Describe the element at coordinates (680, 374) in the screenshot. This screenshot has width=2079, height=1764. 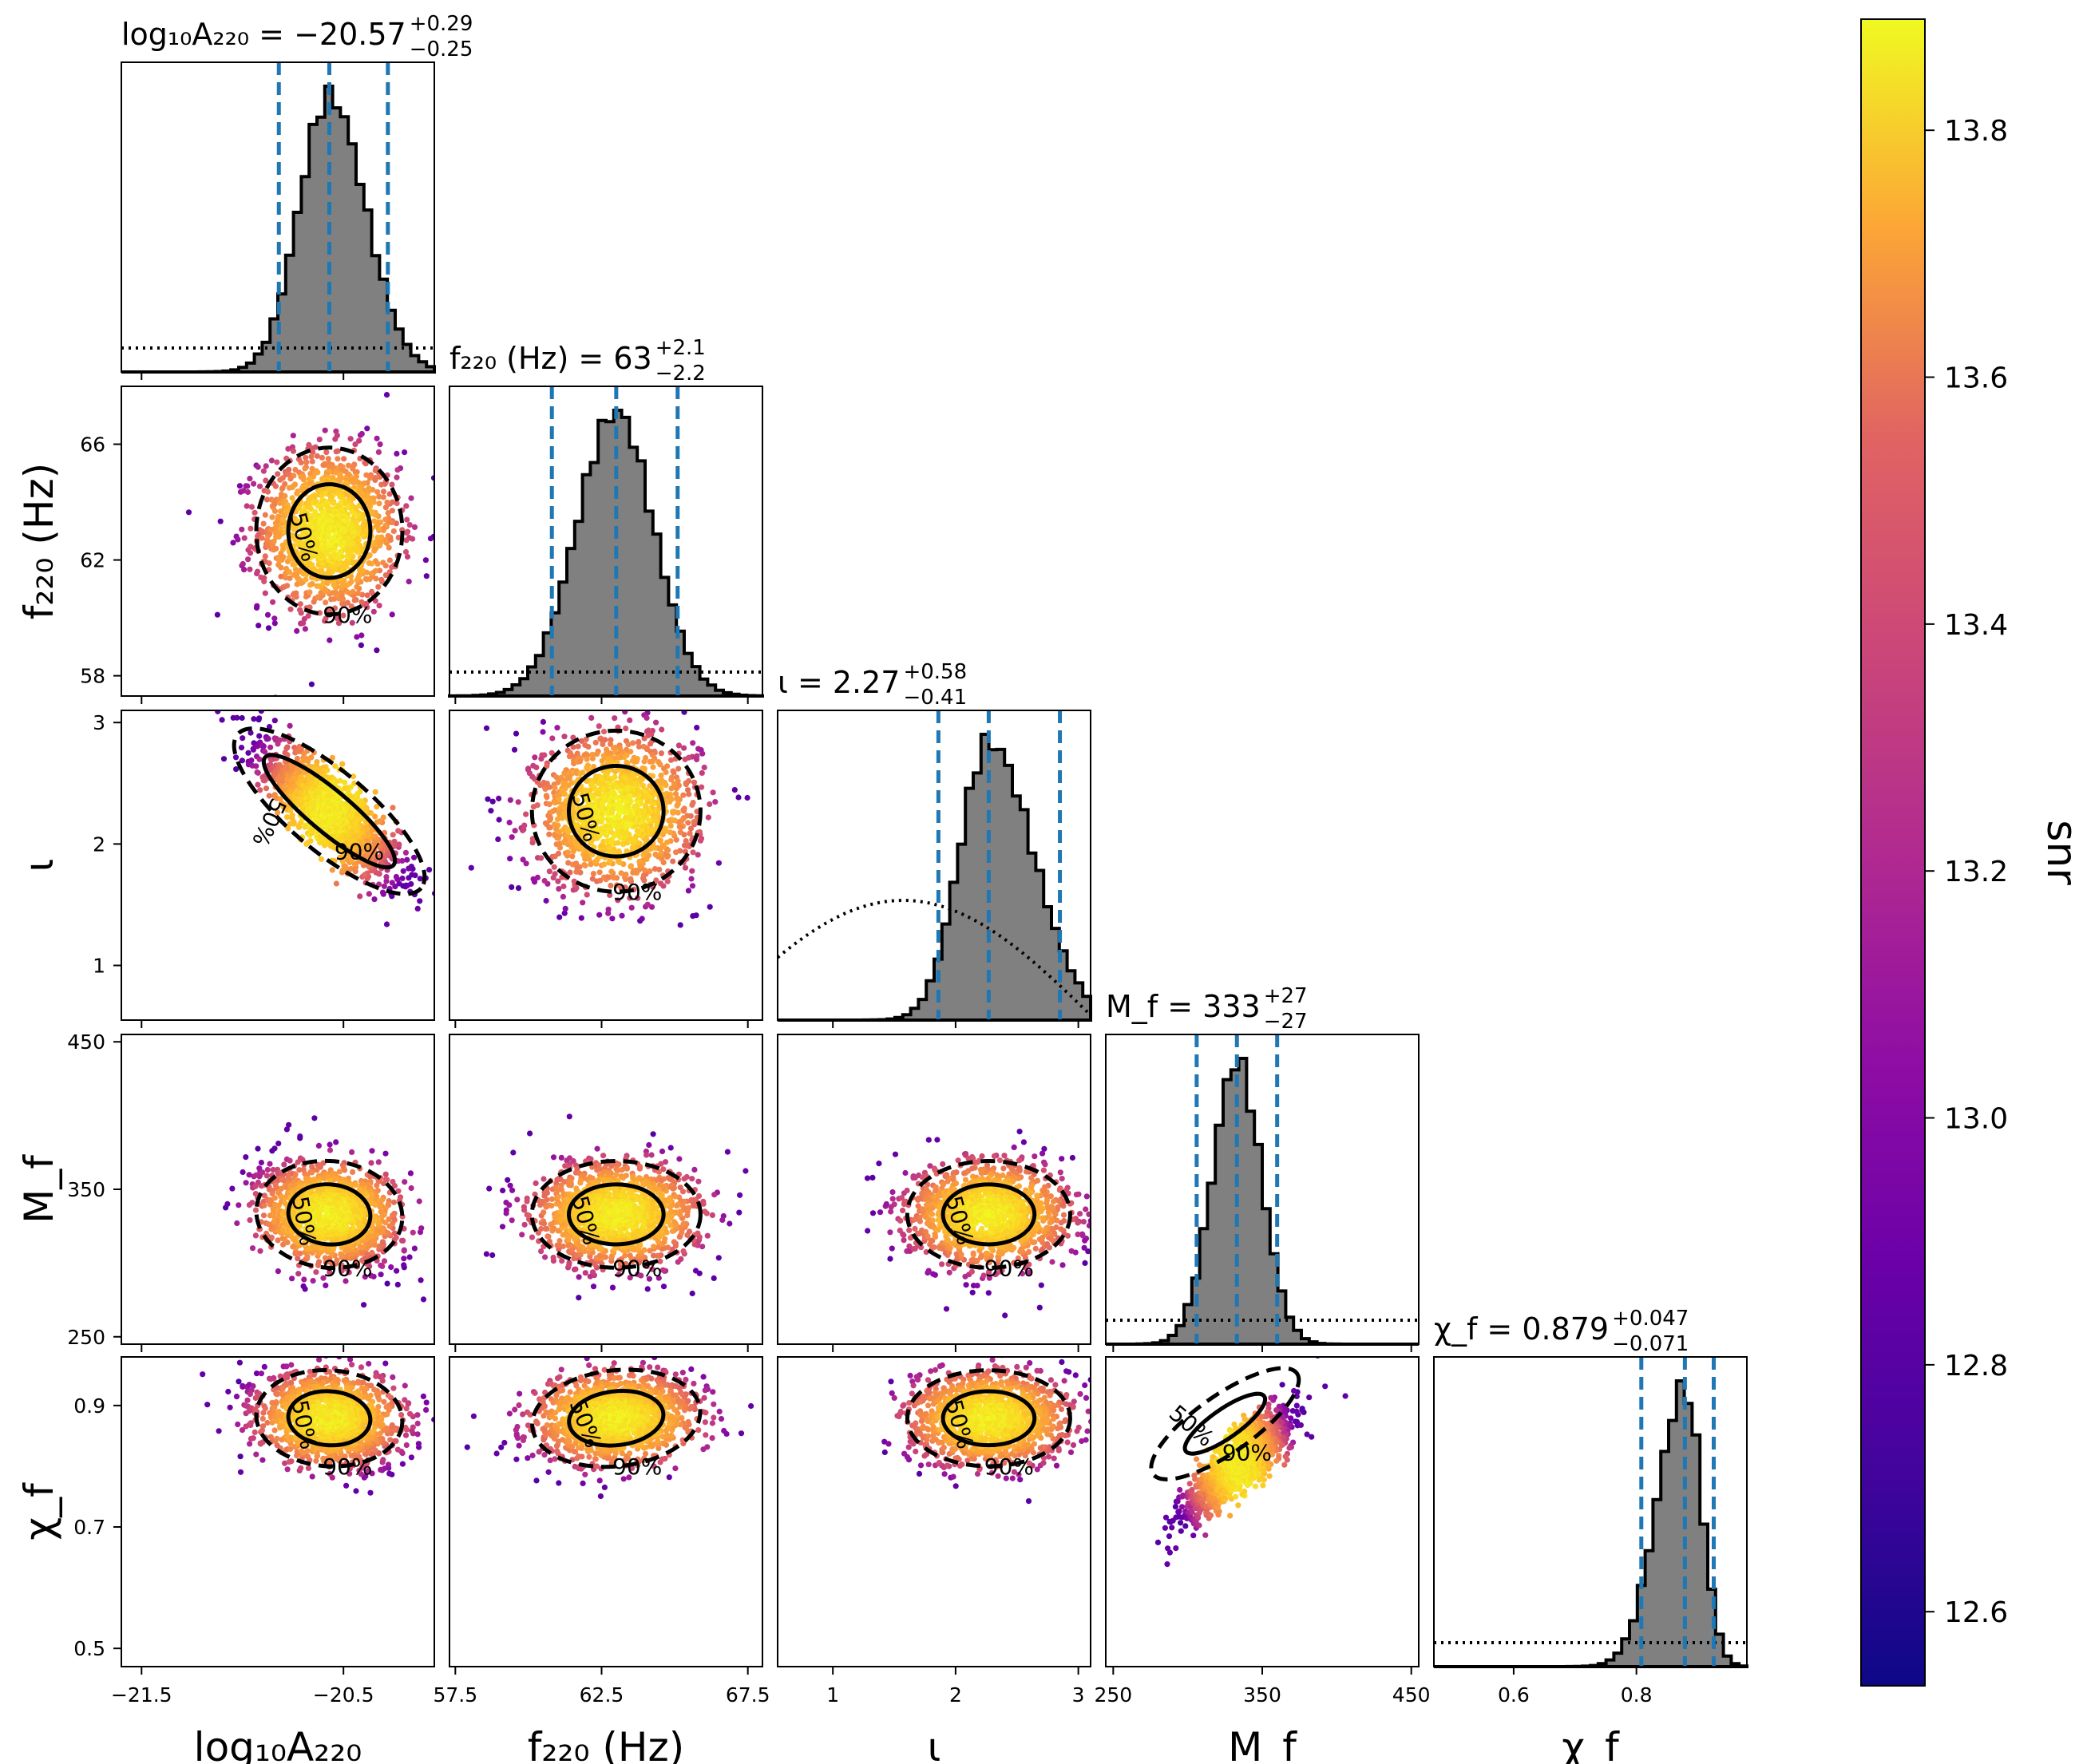
I see `hist-title-sub-f220: −2.2` at that location.